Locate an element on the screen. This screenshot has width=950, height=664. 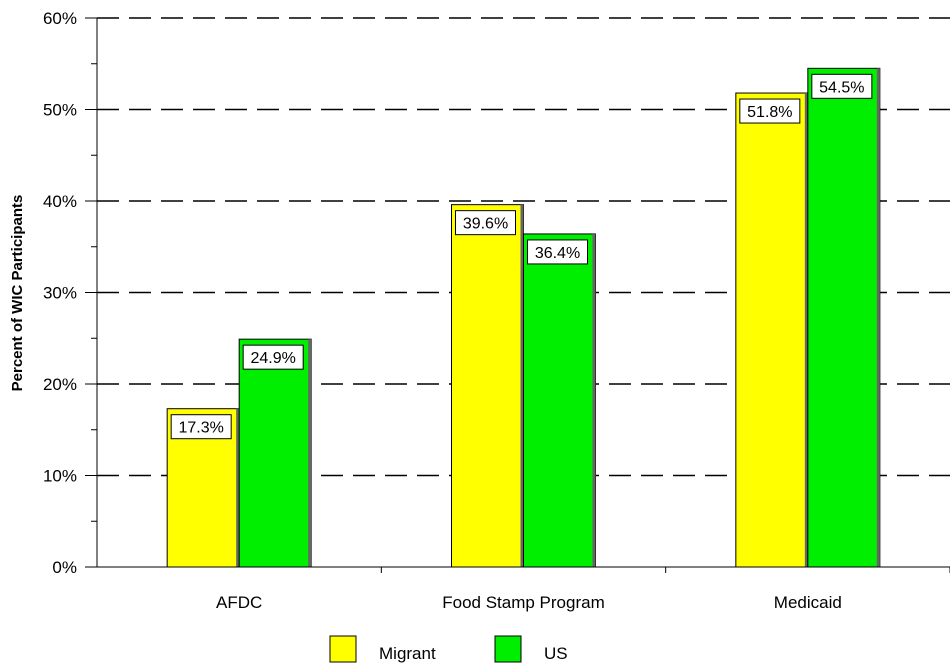
x-tick-label: AFDC is located at coordinates (239, 602).